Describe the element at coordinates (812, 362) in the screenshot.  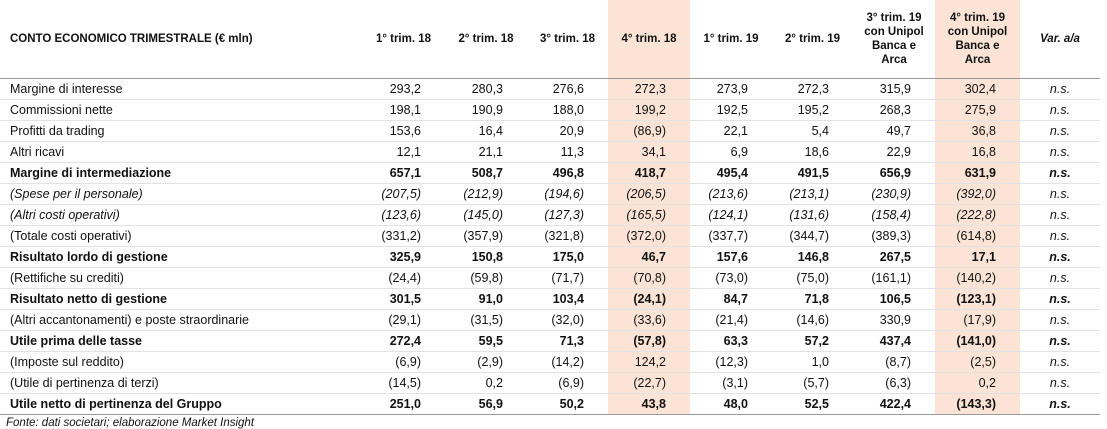
I see `cell: 1,0` at that location.